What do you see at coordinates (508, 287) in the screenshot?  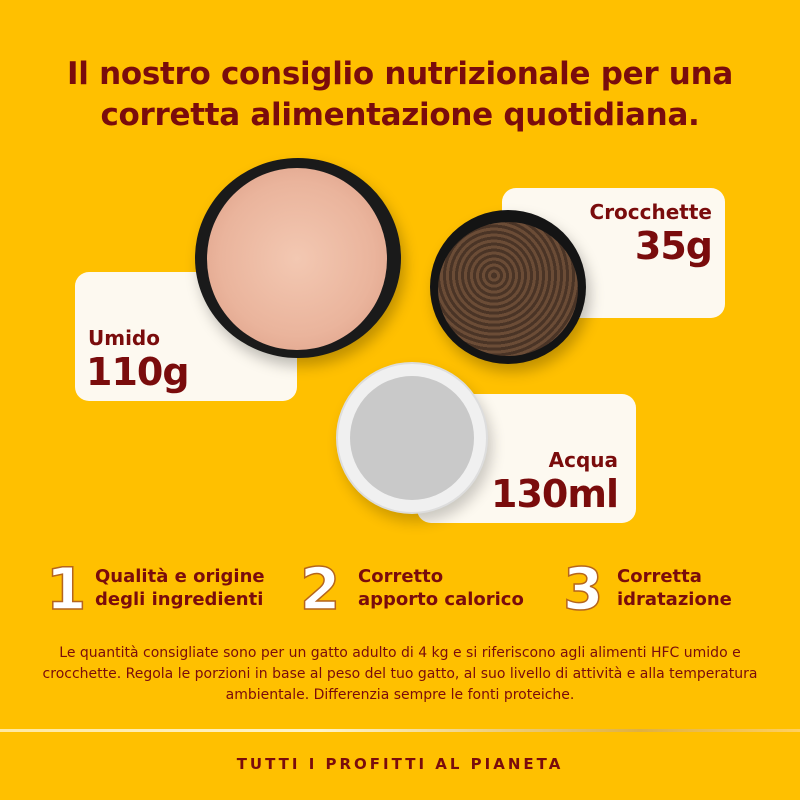 I see `kibble-bowl-image` at bounding box center [508, 287].